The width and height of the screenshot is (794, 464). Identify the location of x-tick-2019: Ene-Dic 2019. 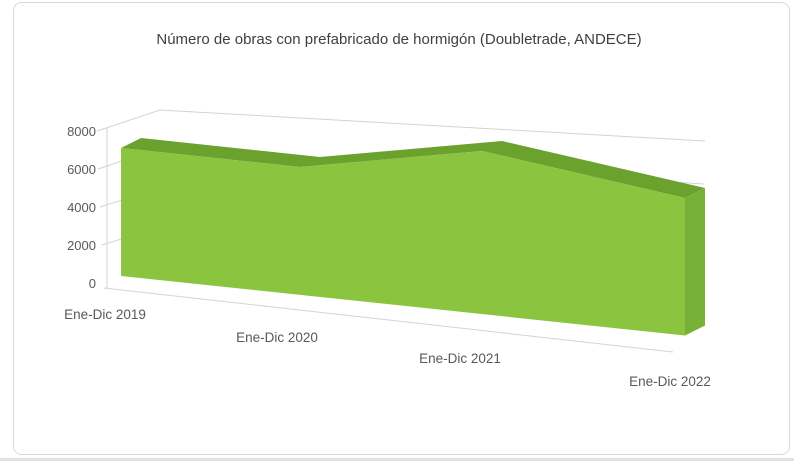
(105, 314).